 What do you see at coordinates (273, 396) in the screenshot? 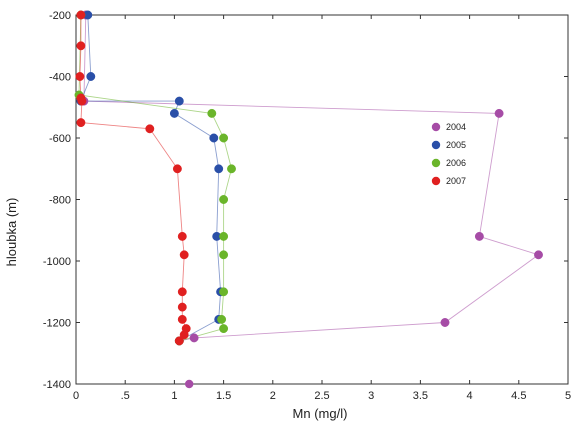
I see `x-tick-label: 2` at bounding box center [273, 396].